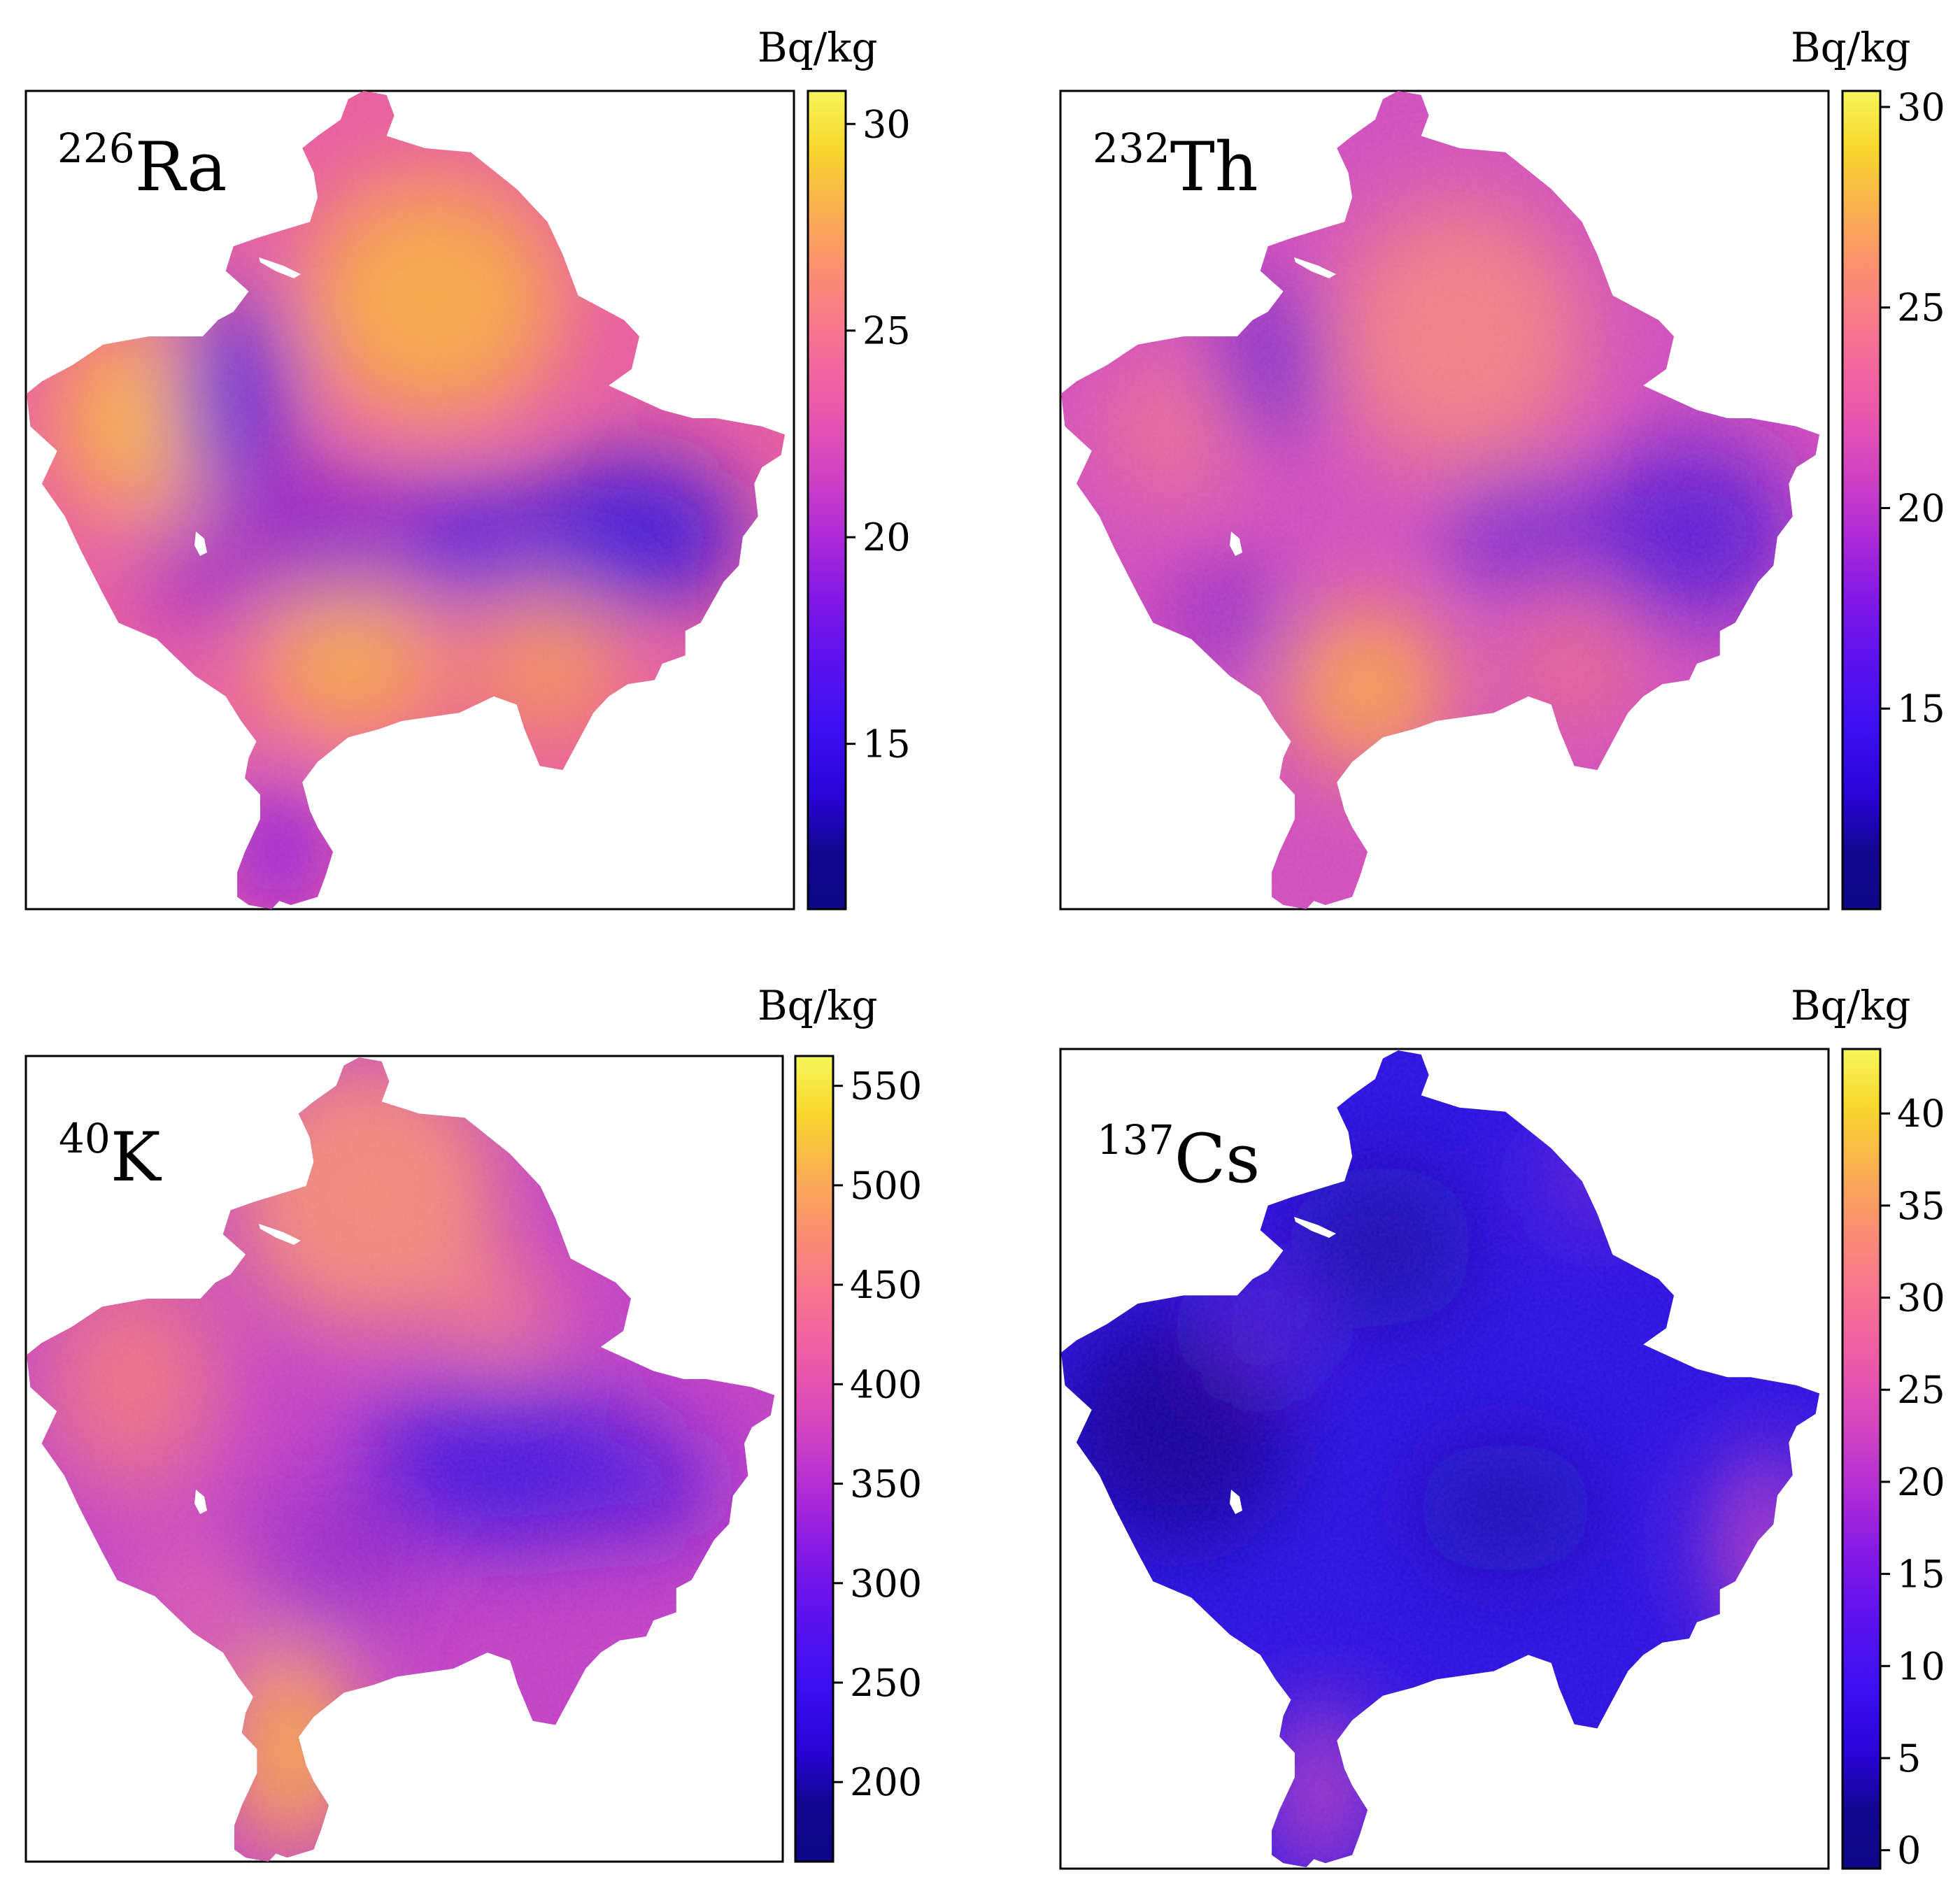 This screenshot has height=1898, width=1960. Describe the element at coordinates (886, 1285) in the screenshot. I see `colorbar-tick-label: 450` at that location.